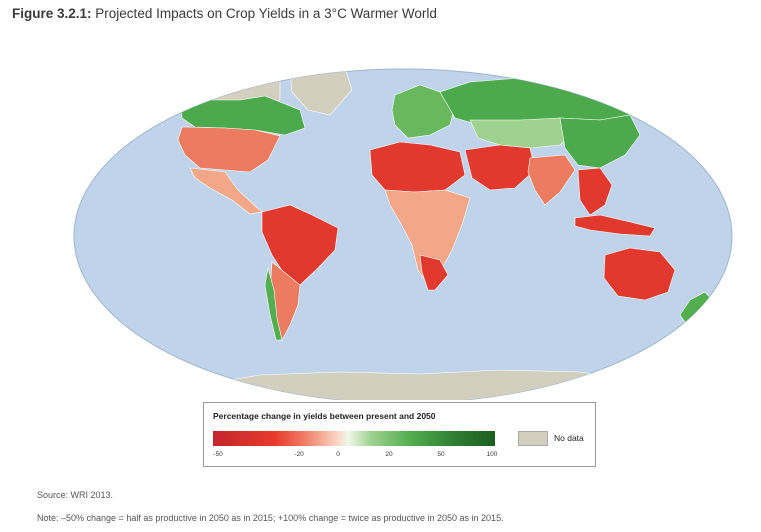 The height and width of the screenshot is (532, 761). What do you see at coordinates (533, 438) in the screenshot?
I see `no-data-swatch` at bounding box center [533, 438].